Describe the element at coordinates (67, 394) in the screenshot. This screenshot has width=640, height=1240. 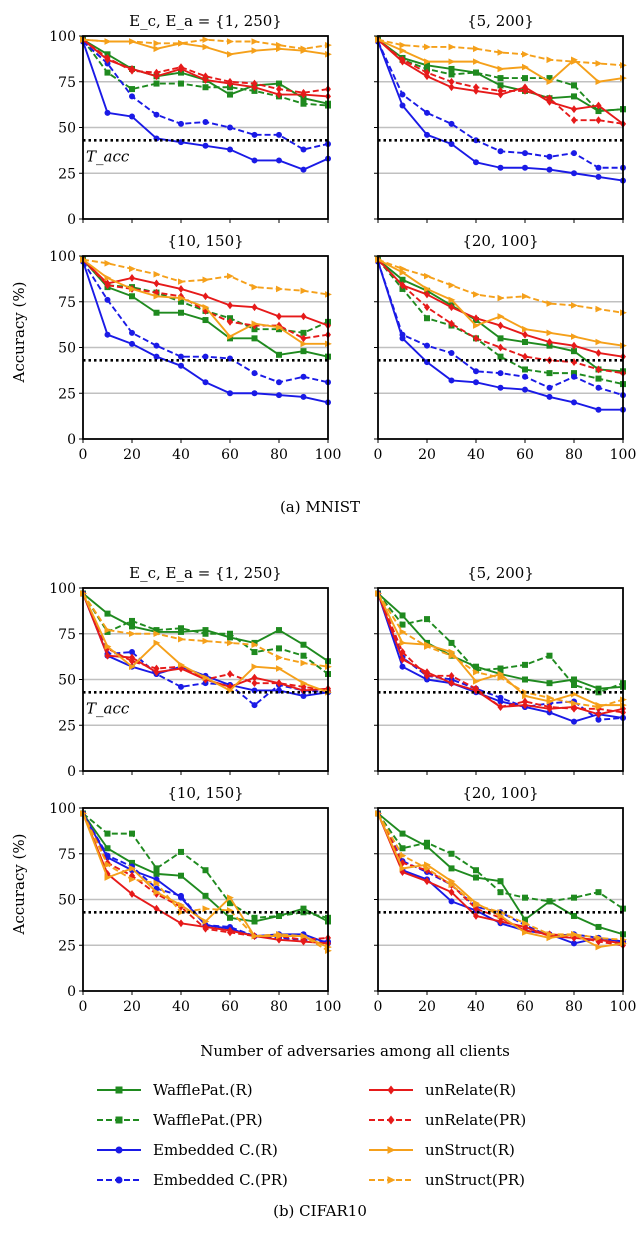
I see `y-tick-label: 25` at that location.